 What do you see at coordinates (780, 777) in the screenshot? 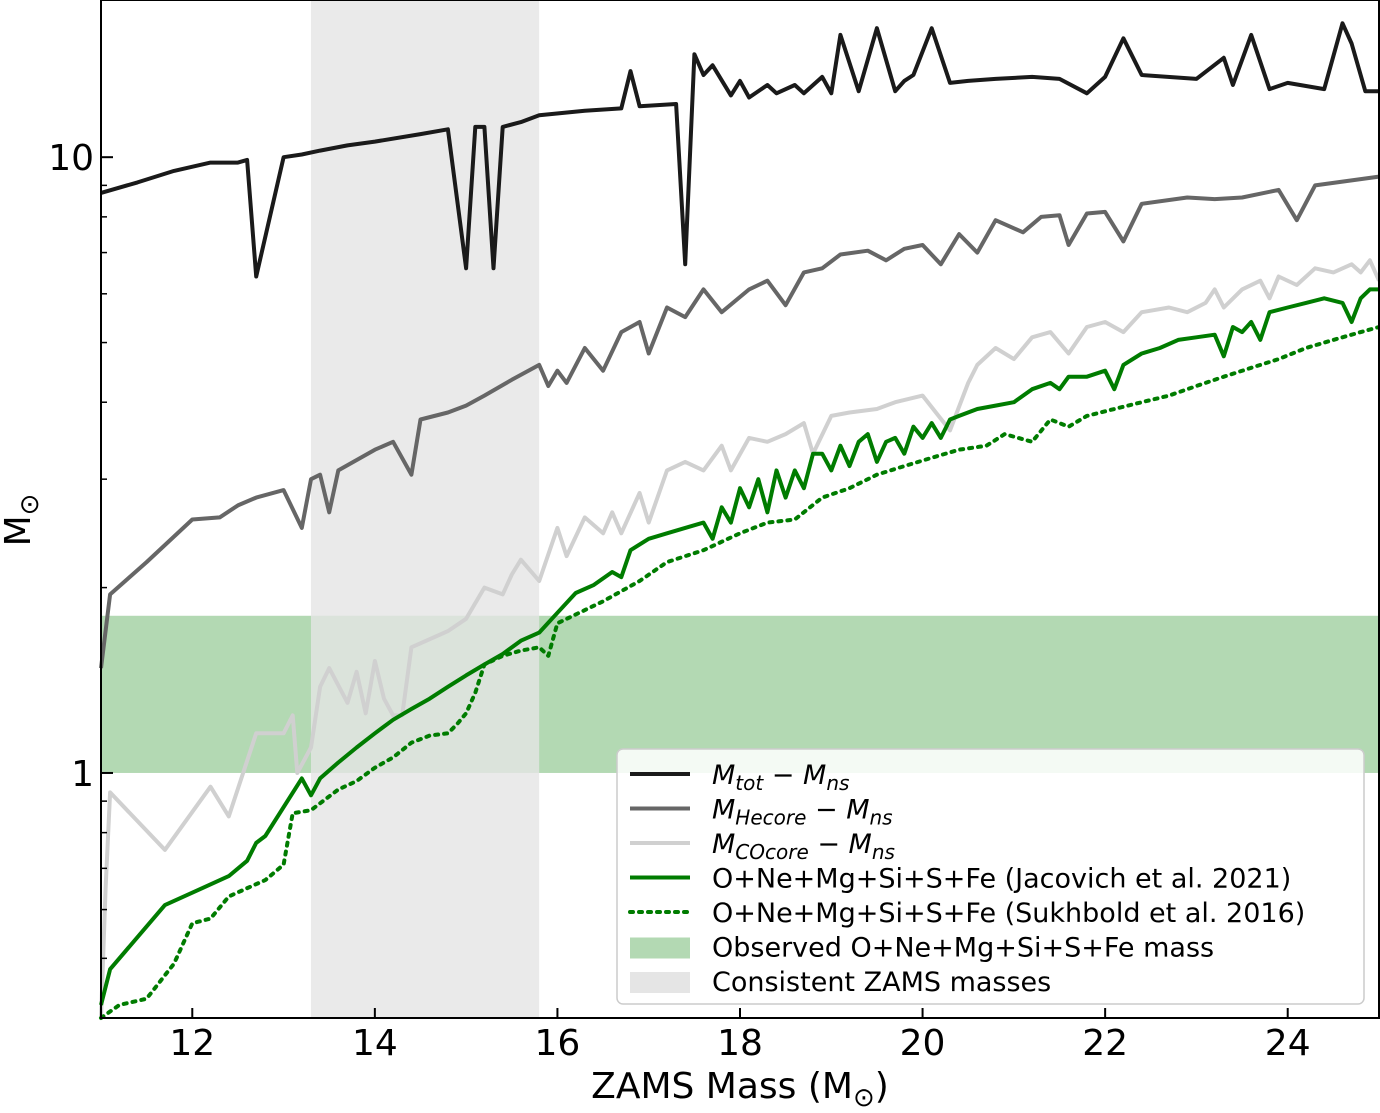
I see `legend-label: Mtot − Mns` at bounding box center [780, 777].